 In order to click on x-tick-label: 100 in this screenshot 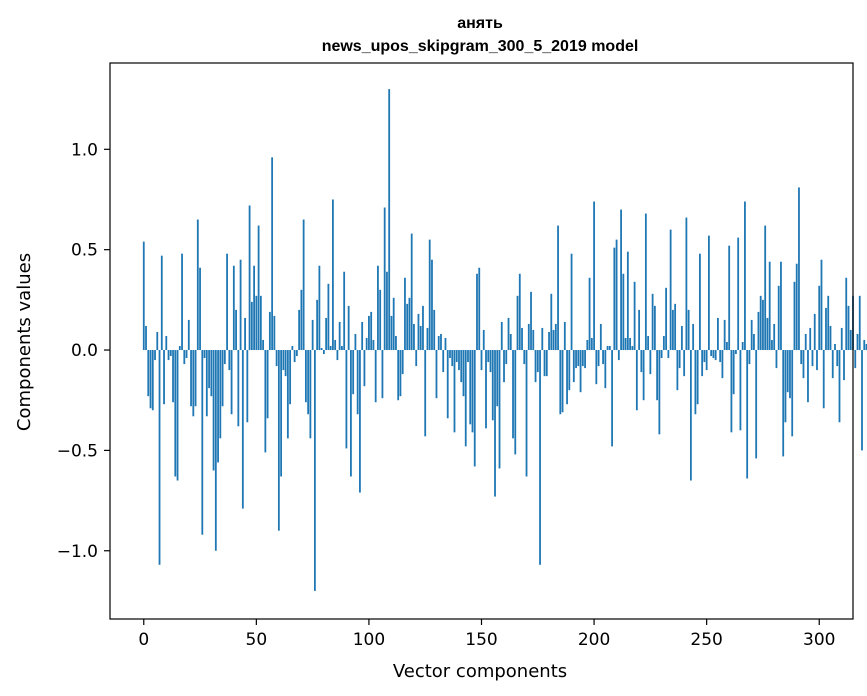, I will do `click(369, 640)`.